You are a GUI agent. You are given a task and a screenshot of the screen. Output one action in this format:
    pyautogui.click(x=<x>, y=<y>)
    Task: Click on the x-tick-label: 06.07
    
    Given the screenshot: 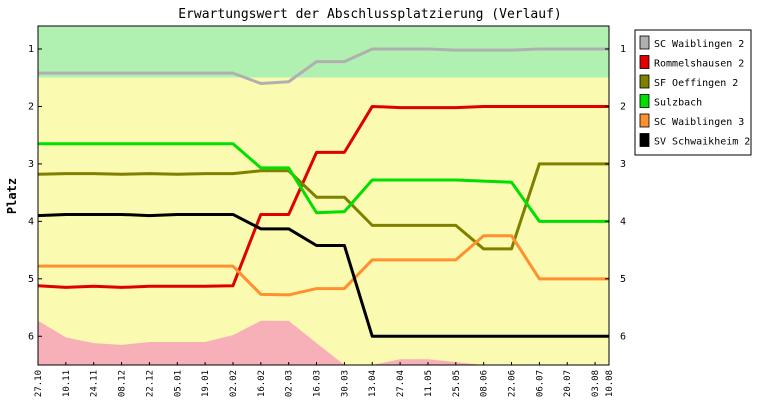 What is the action you would take?
    pyautogui.click(x=540, y=383)
    